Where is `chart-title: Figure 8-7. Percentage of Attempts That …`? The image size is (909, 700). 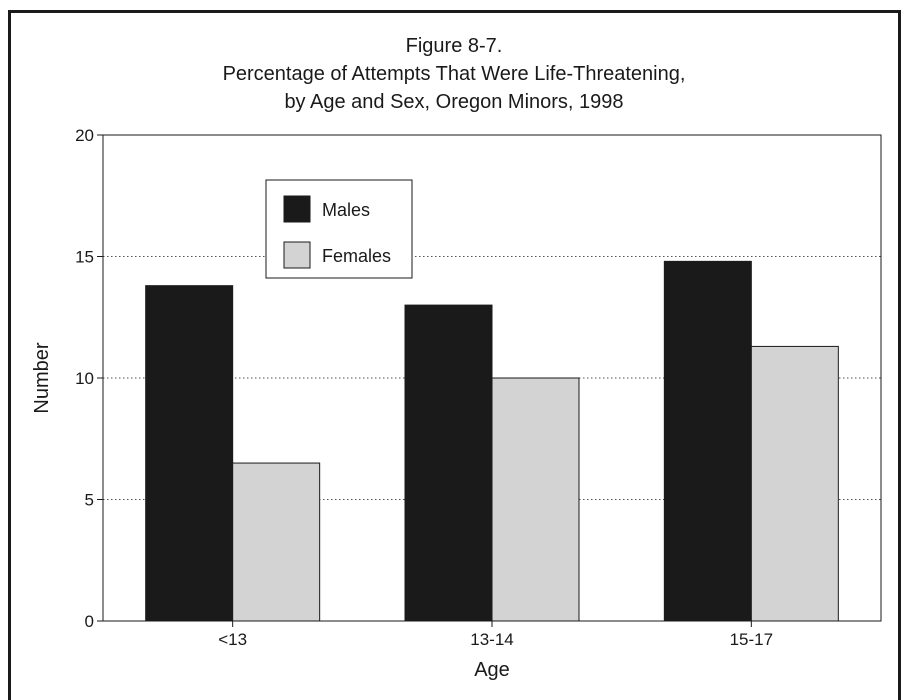
chart-title: Figure 8-7. Percentage of Attempts That … is located at coordinates (454, 74).